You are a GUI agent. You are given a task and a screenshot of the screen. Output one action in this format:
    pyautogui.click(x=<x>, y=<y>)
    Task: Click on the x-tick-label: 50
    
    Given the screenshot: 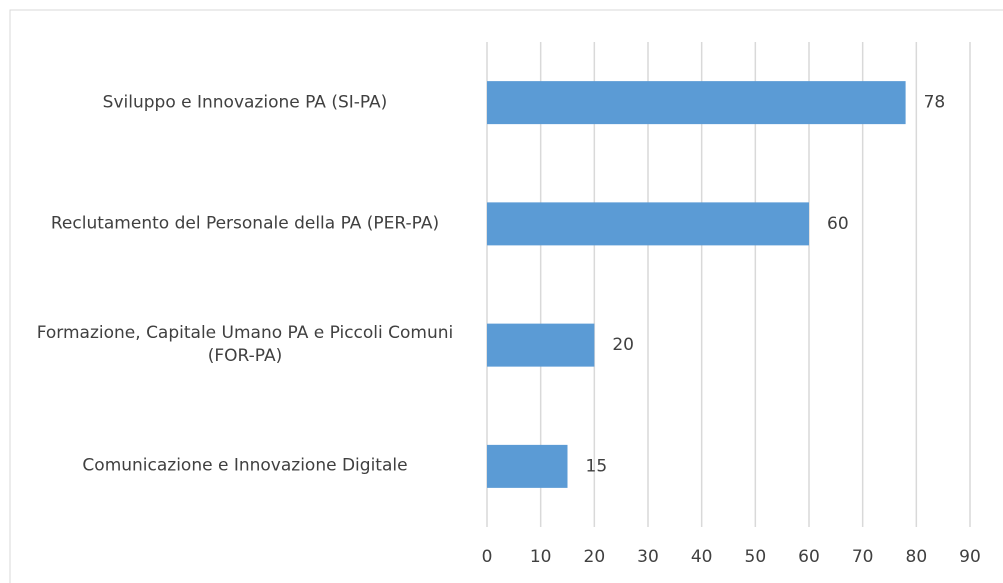 What is the action you would take?
    pyautogui.click(x=756, y=557)
    